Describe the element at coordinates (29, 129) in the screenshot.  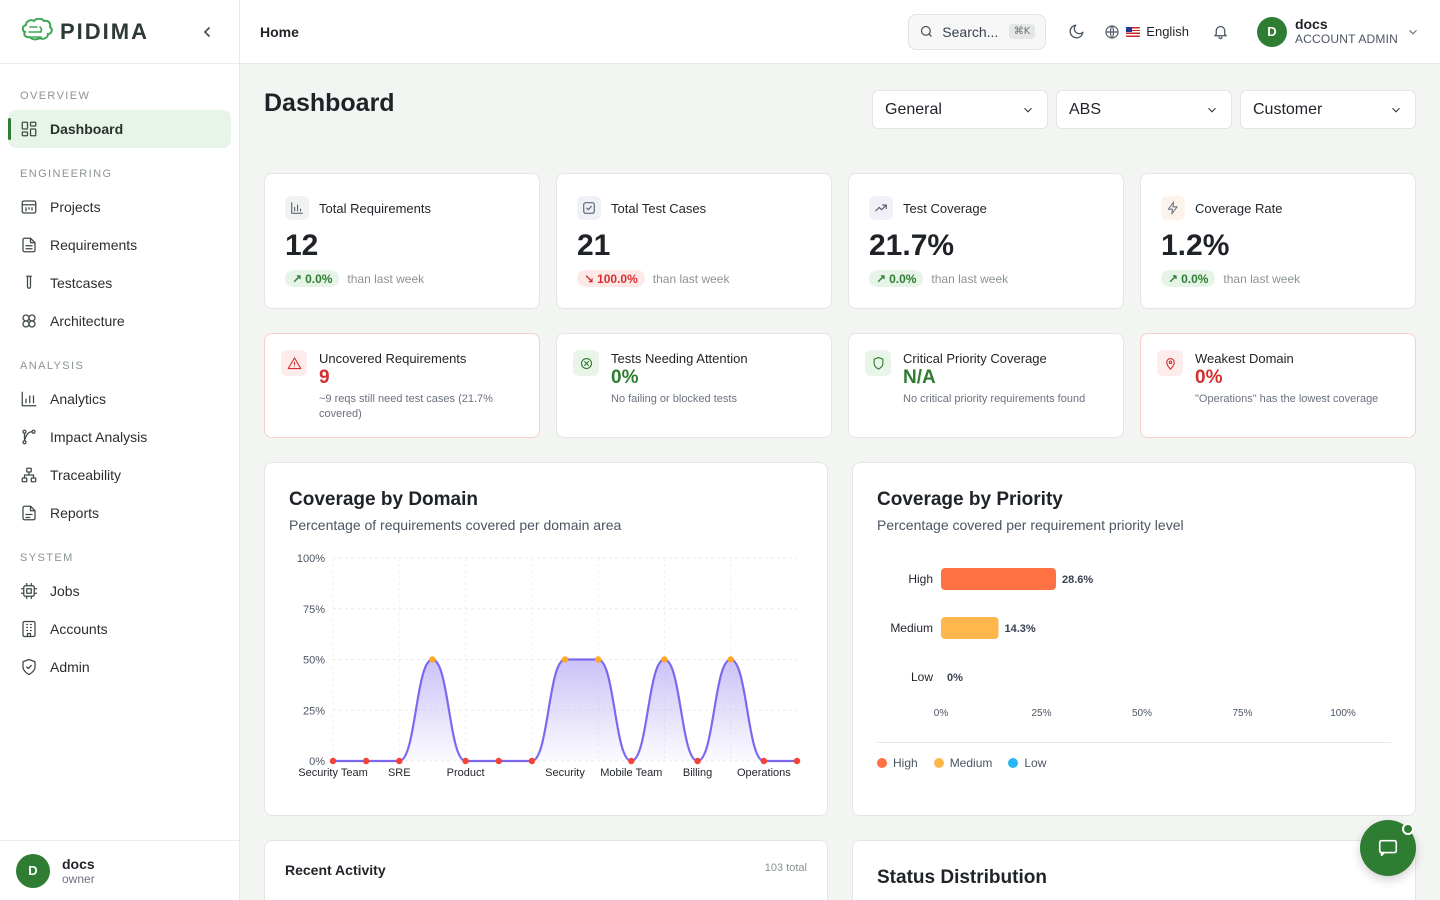
I see `dashboard-icon` at that location.